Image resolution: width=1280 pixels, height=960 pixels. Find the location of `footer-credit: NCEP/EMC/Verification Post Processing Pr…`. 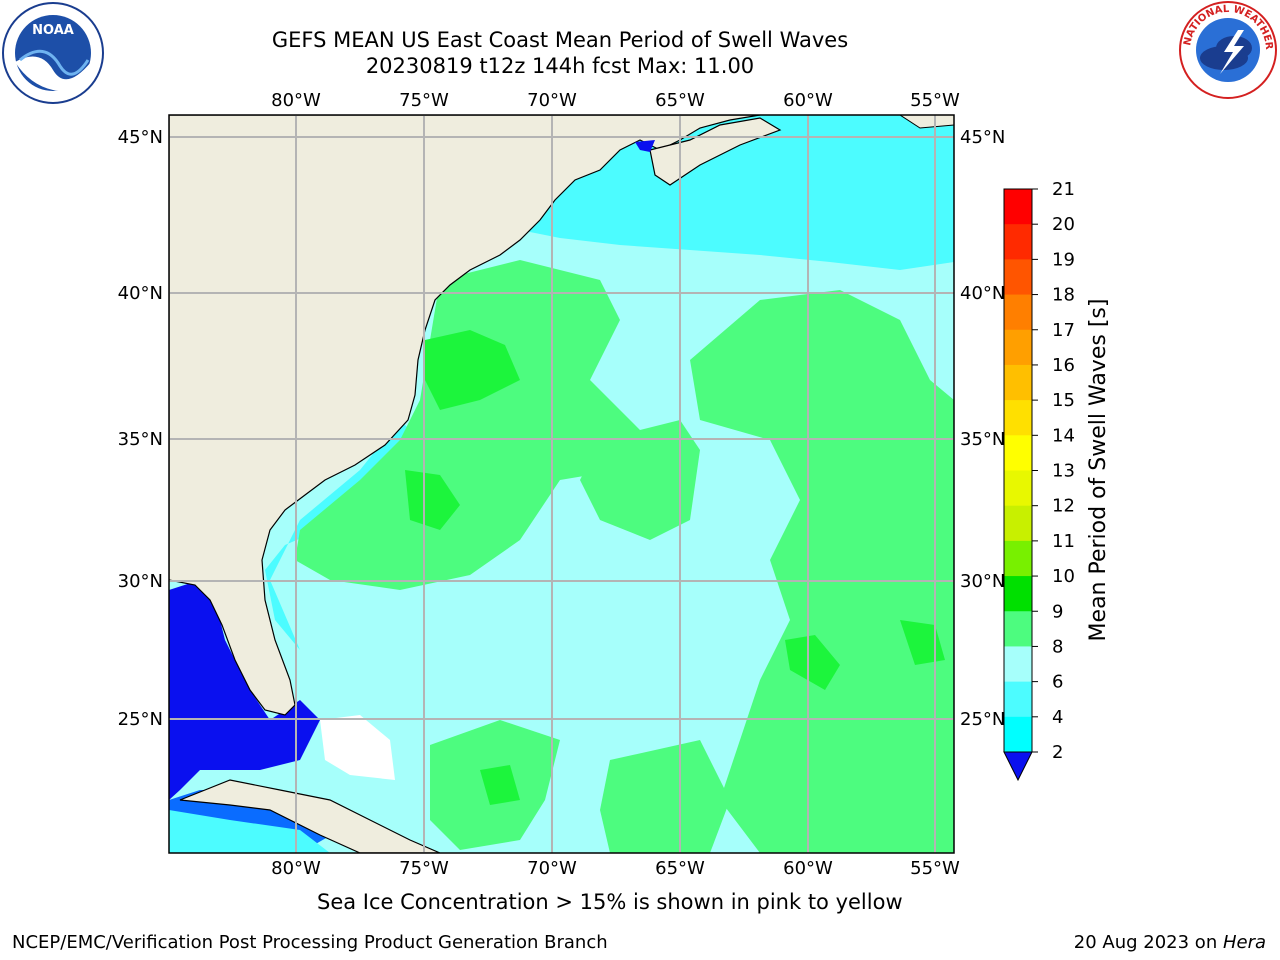

footer-credit: NCEP/EMC/Verification Post Processing Pr… is located at coordinates (310, 942).